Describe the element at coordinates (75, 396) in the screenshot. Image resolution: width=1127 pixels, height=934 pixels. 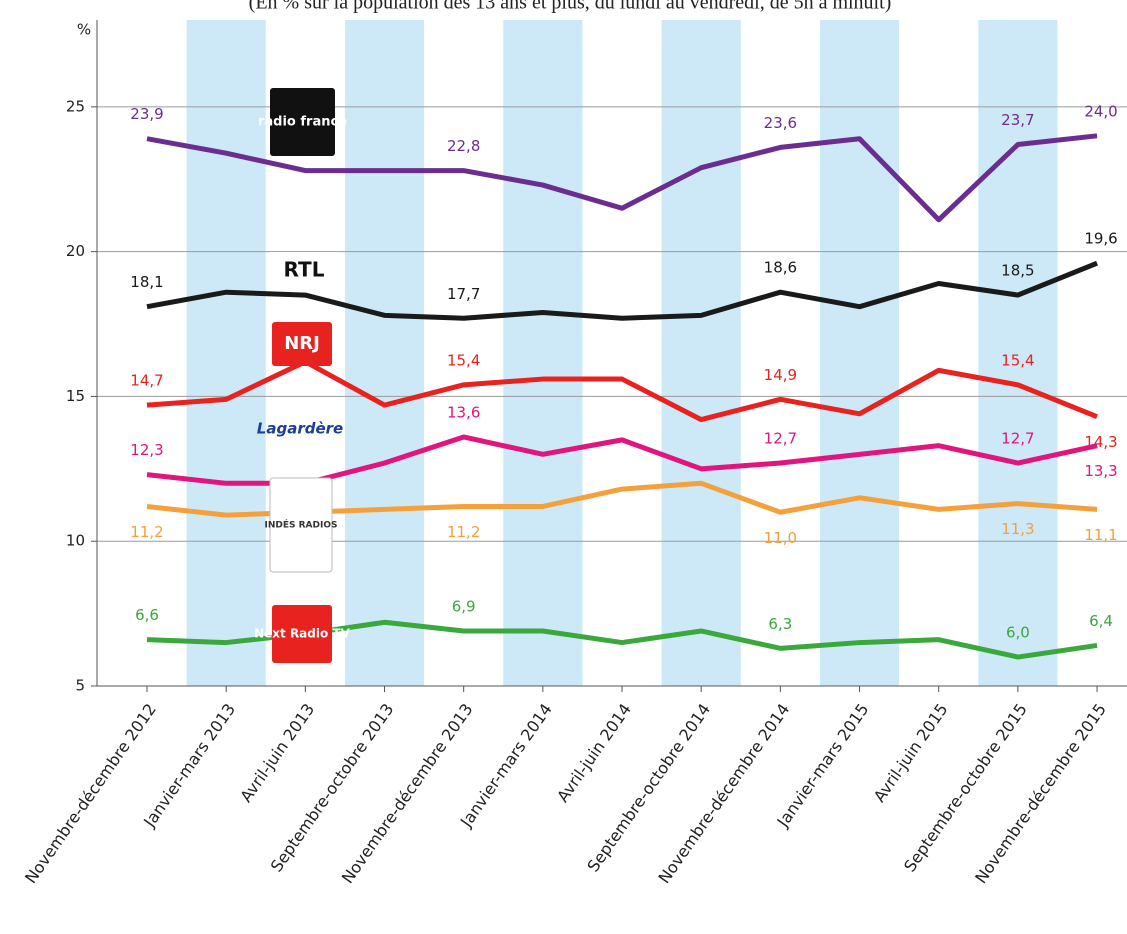
I see `y-tick-label: 15` at that location.